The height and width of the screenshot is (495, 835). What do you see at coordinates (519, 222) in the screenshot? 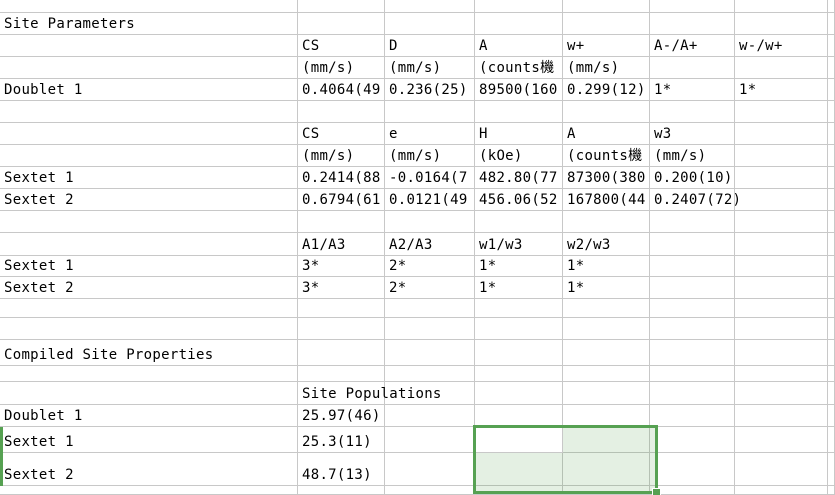
I see `cell-r10c3` at bounding box center [519, 222].